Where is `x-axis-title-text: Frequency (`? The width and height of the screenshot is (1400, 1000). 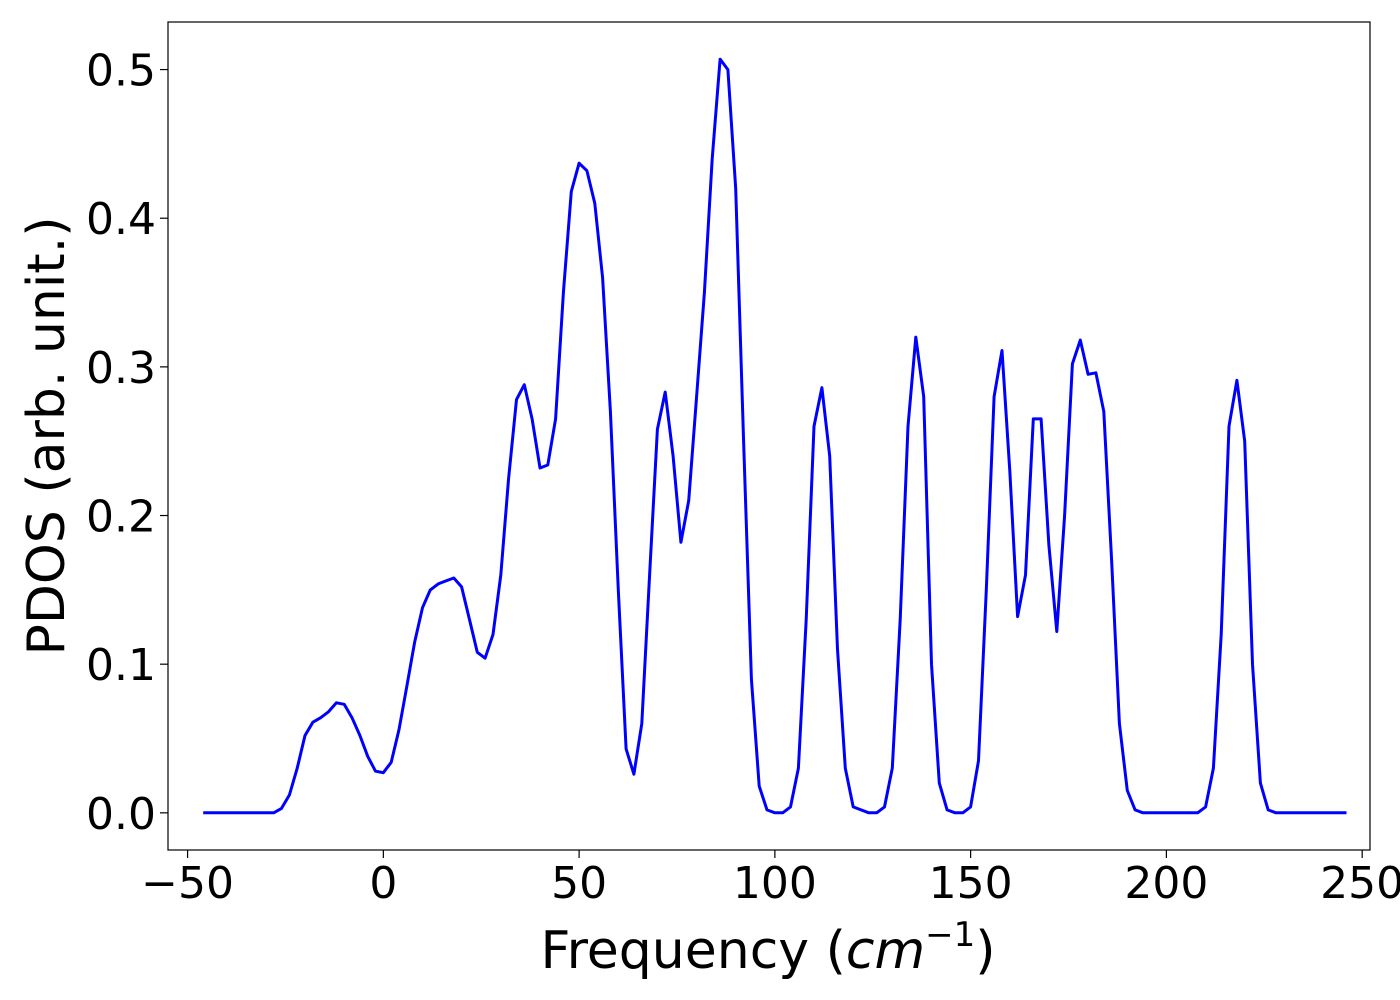 x-axis-title-text: Frequency ( is located at coordinates (692, 951).